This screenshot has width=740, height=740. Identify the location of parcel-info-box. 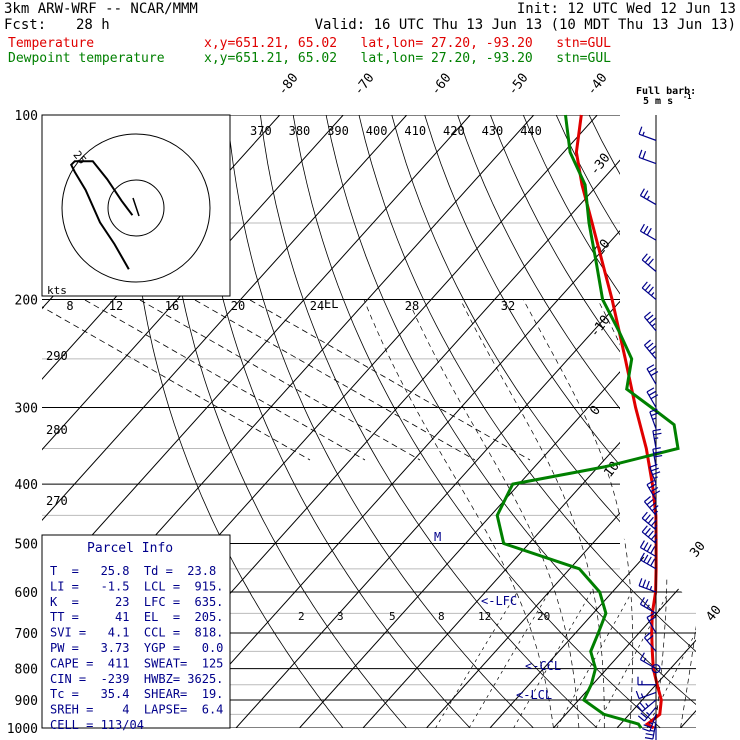
(136, 631).